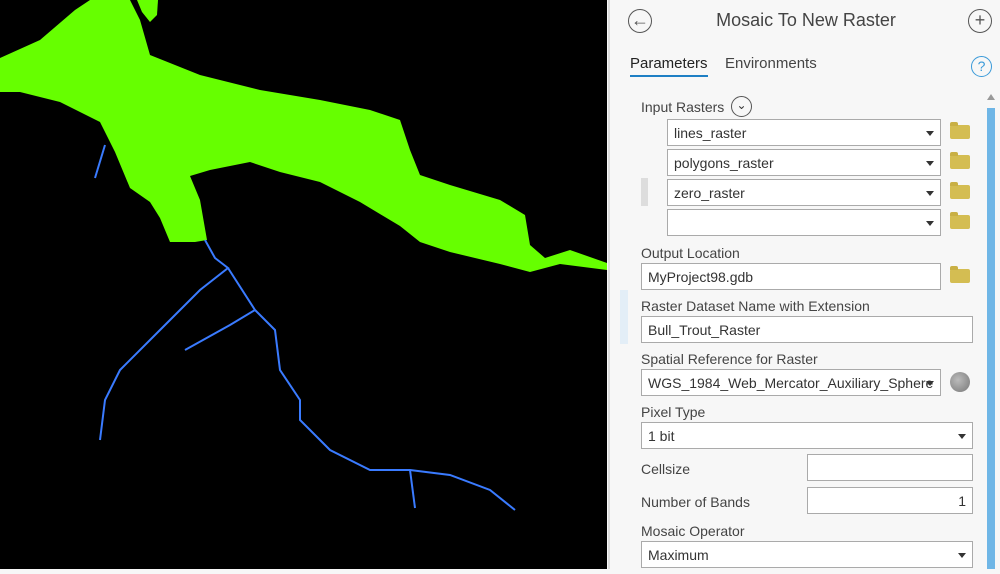 The width and height of the screenshot is (1000, 574). I want to click on globe-icon, so click(960, 382).